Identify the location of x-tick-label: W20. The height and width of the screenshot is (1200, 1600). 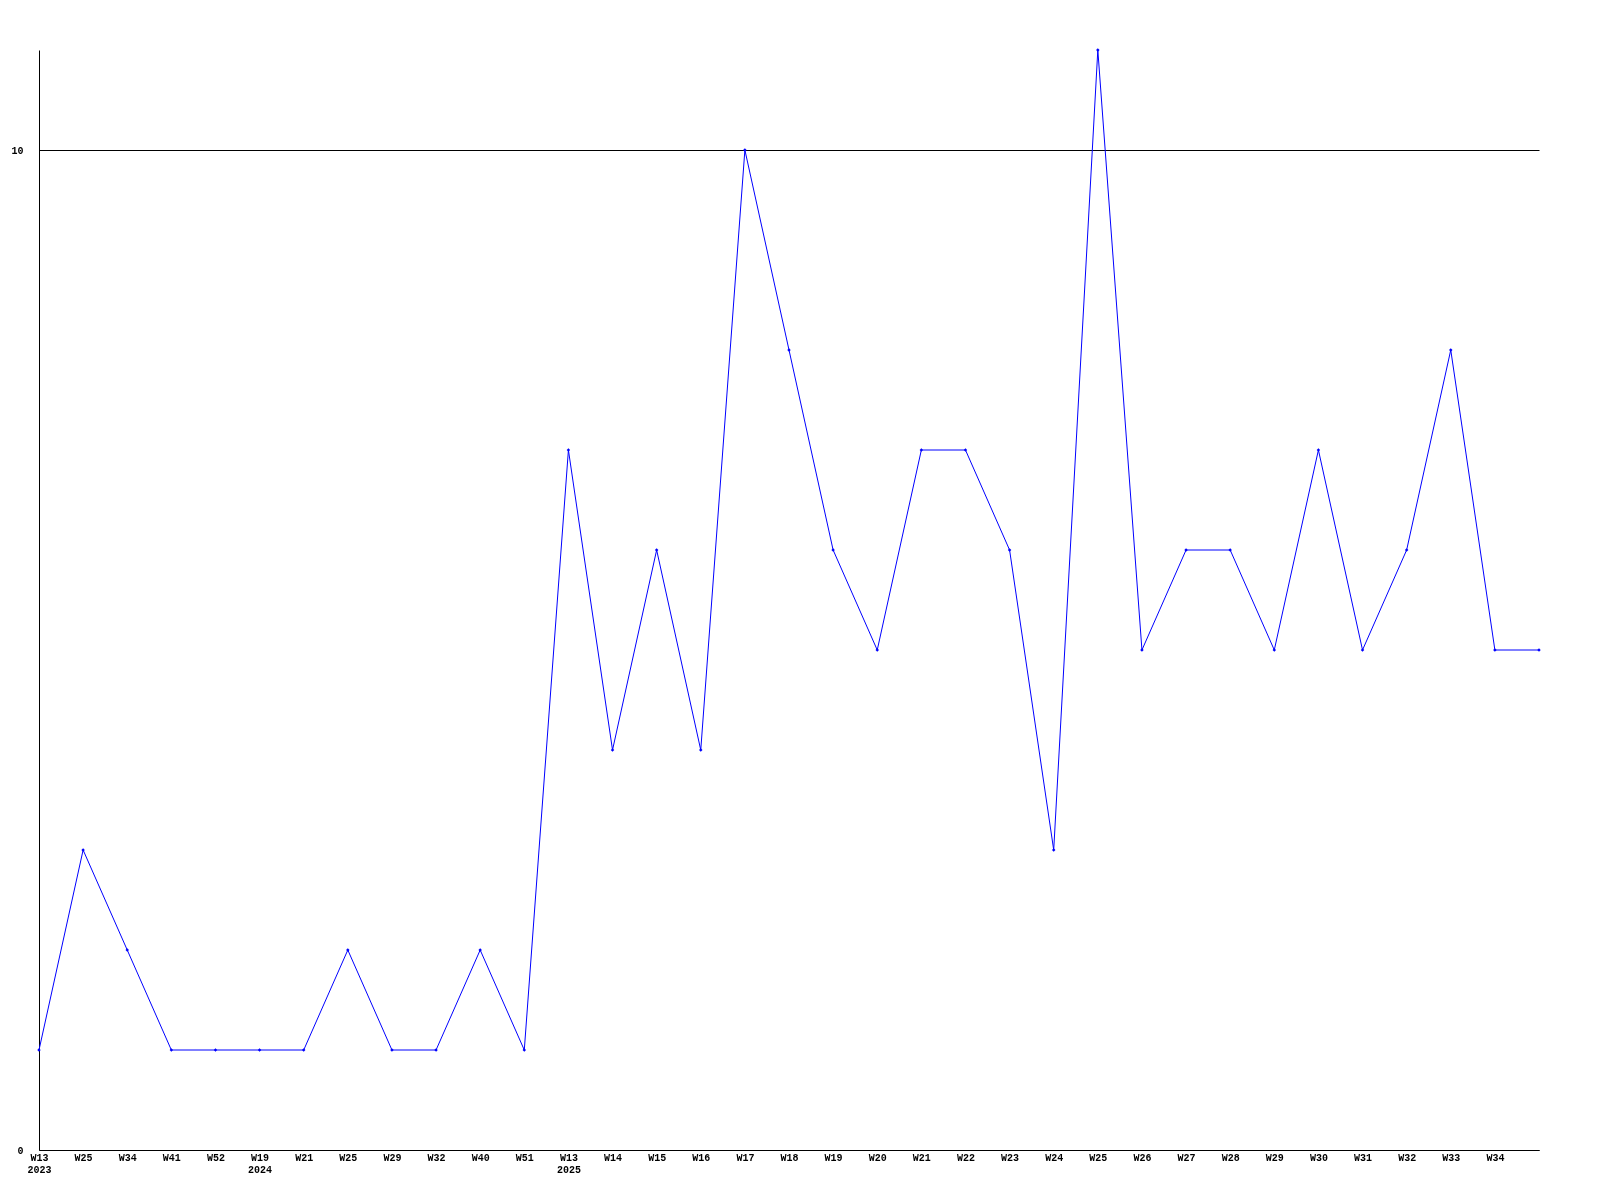
(877, 1158).